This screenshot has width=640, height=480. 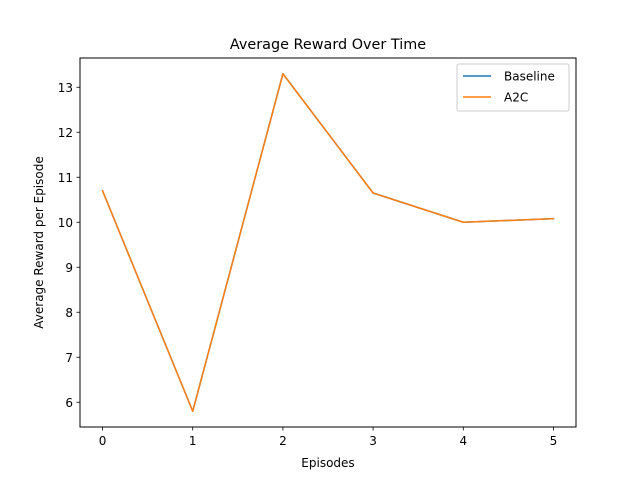 I want to click on chart-title: Average Reward Over Time, so click(x=328, y=45).